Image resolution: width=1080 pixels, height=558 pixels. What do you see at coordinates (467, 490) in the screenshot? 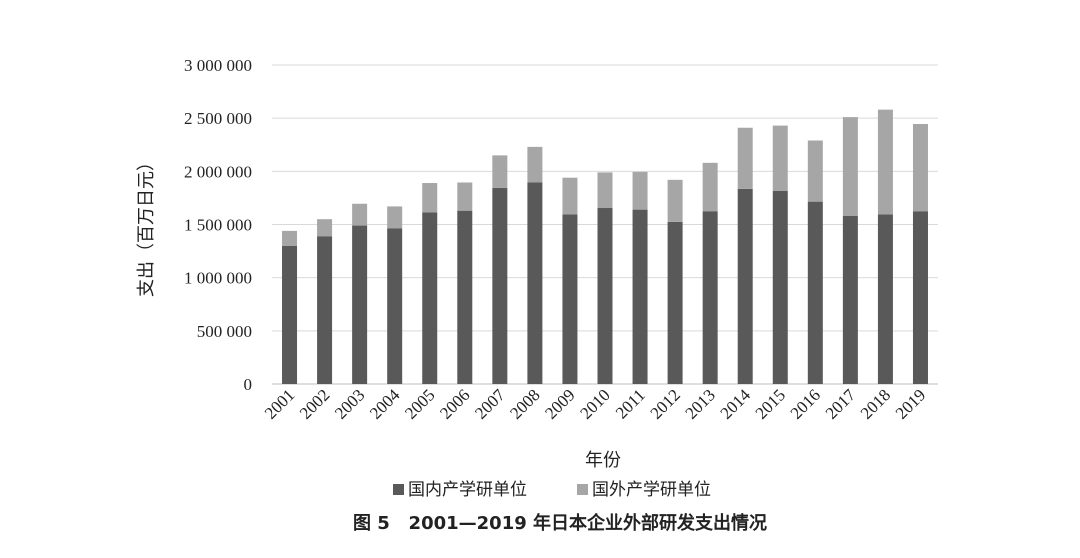
I see `legend-label-domestic: 国内产学研单位` at bounding box center [467, 490].